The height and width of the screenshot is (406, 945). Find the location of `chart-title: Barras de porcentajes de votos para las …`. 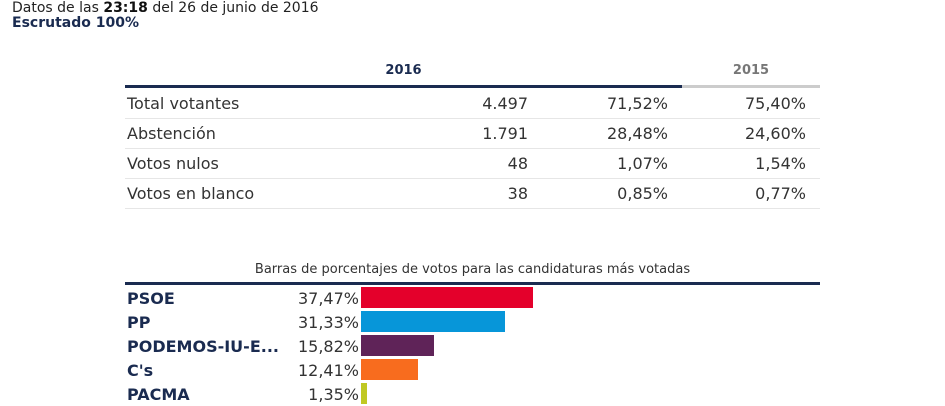

chart-title: Barras de porcentajes de votos para las … is located at coordinates (472, 269).